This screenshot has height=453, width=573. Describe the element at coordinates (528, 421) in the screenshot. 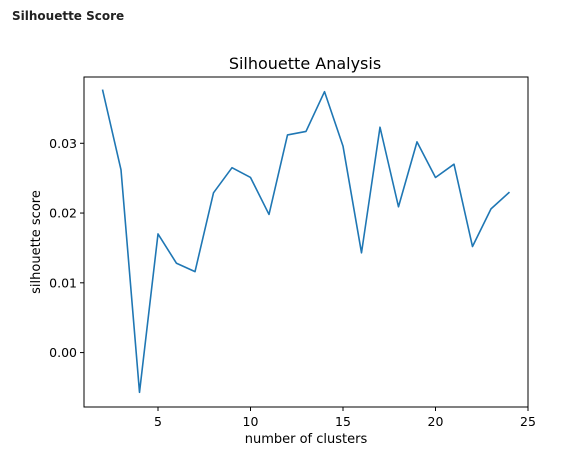

I see `x-tick-label: 25` at that location.